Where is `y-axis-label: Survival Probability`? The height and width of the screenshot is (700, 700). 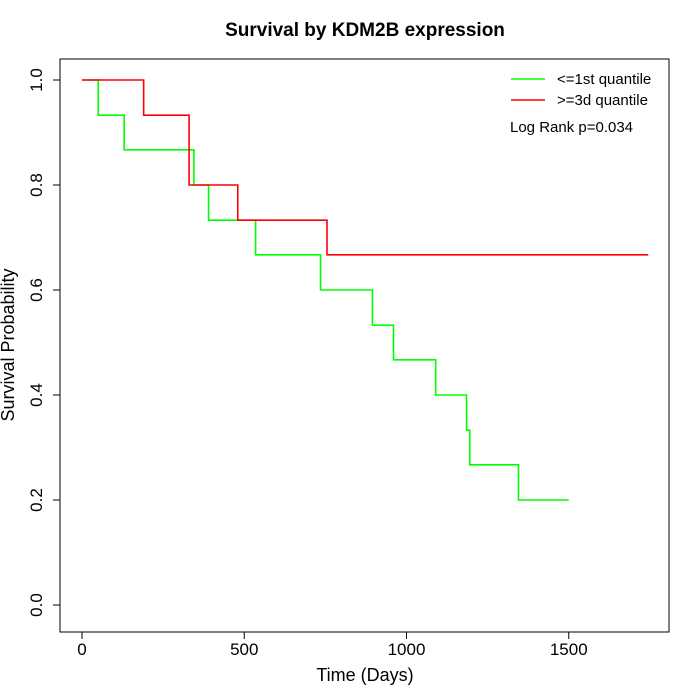 y-axis-label: Survival Probability is located at coordinates (9, 344).